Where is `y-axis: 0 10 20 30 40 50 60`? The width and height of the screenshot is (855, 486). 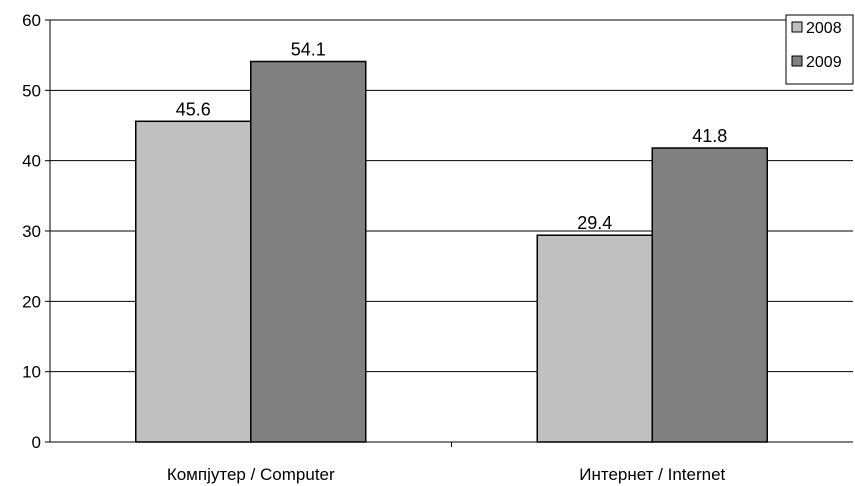
y-axis: 0 10 20 30 40 50 60 is located at coordinates (36, 231).